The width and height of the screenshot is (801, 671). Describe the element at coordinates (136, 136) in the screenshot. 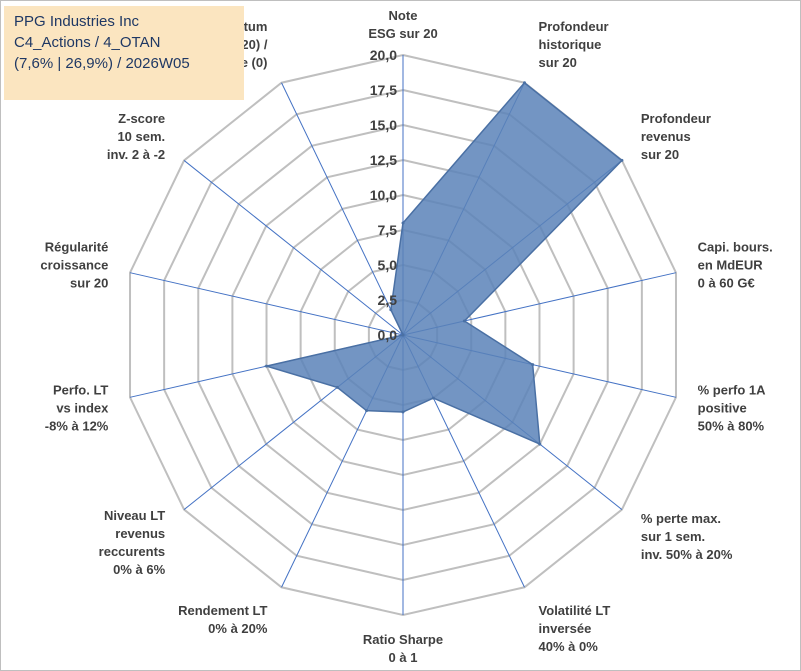

I see `axis-label: Z-score 10 sem. inv. 2 à -2` at that location.